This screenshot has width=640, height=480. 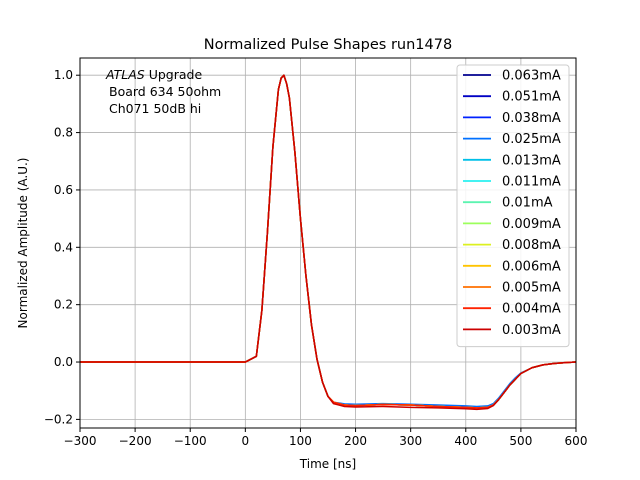 I want to click on x-tick-label: 400, so click(x=465, y=441).